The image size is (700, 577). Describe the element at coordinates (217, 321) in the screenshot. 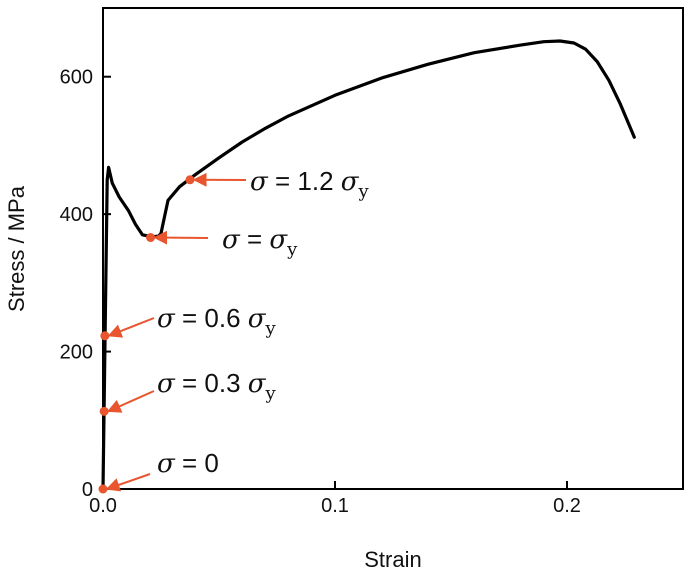

I see `annotation-label: σ = 0.6 σy` at that location.